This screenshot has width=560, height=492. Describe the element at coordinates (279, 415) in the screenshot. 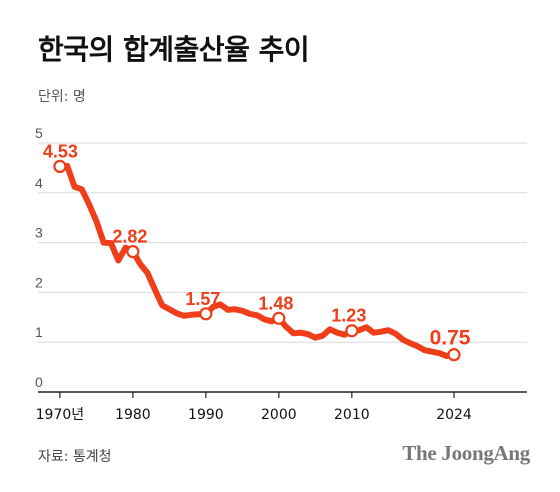

I see `x-tick-label-2000: 2000` at that location.